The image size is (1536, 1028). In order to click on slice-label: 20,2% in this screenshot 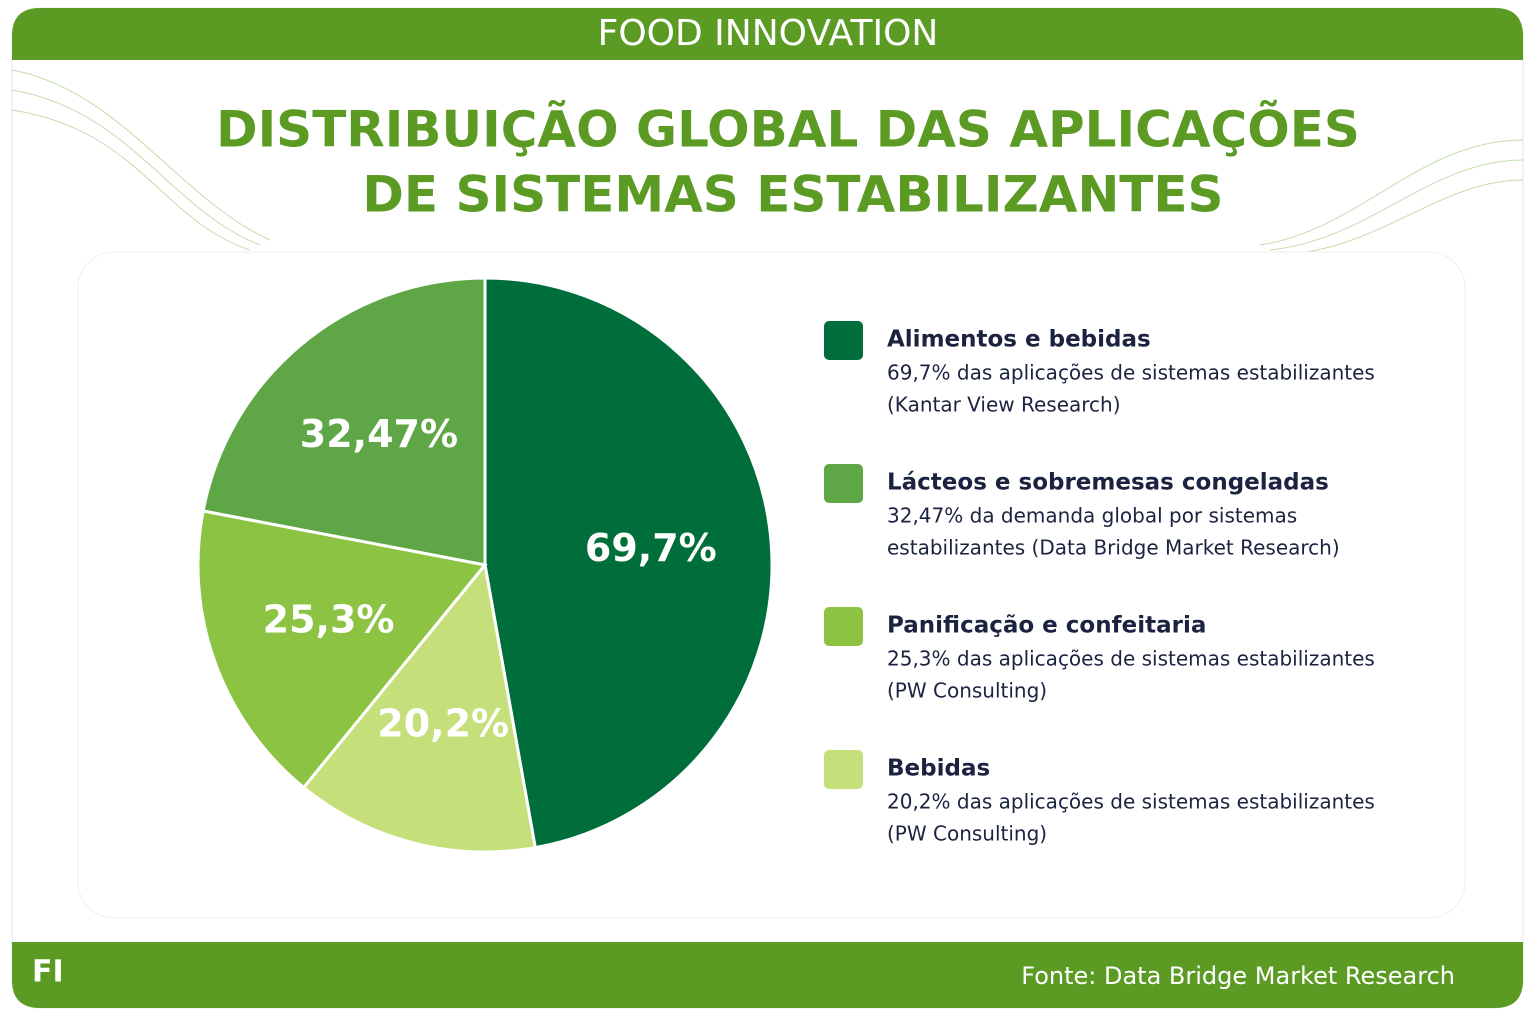, I will do `click(443, 724)`.